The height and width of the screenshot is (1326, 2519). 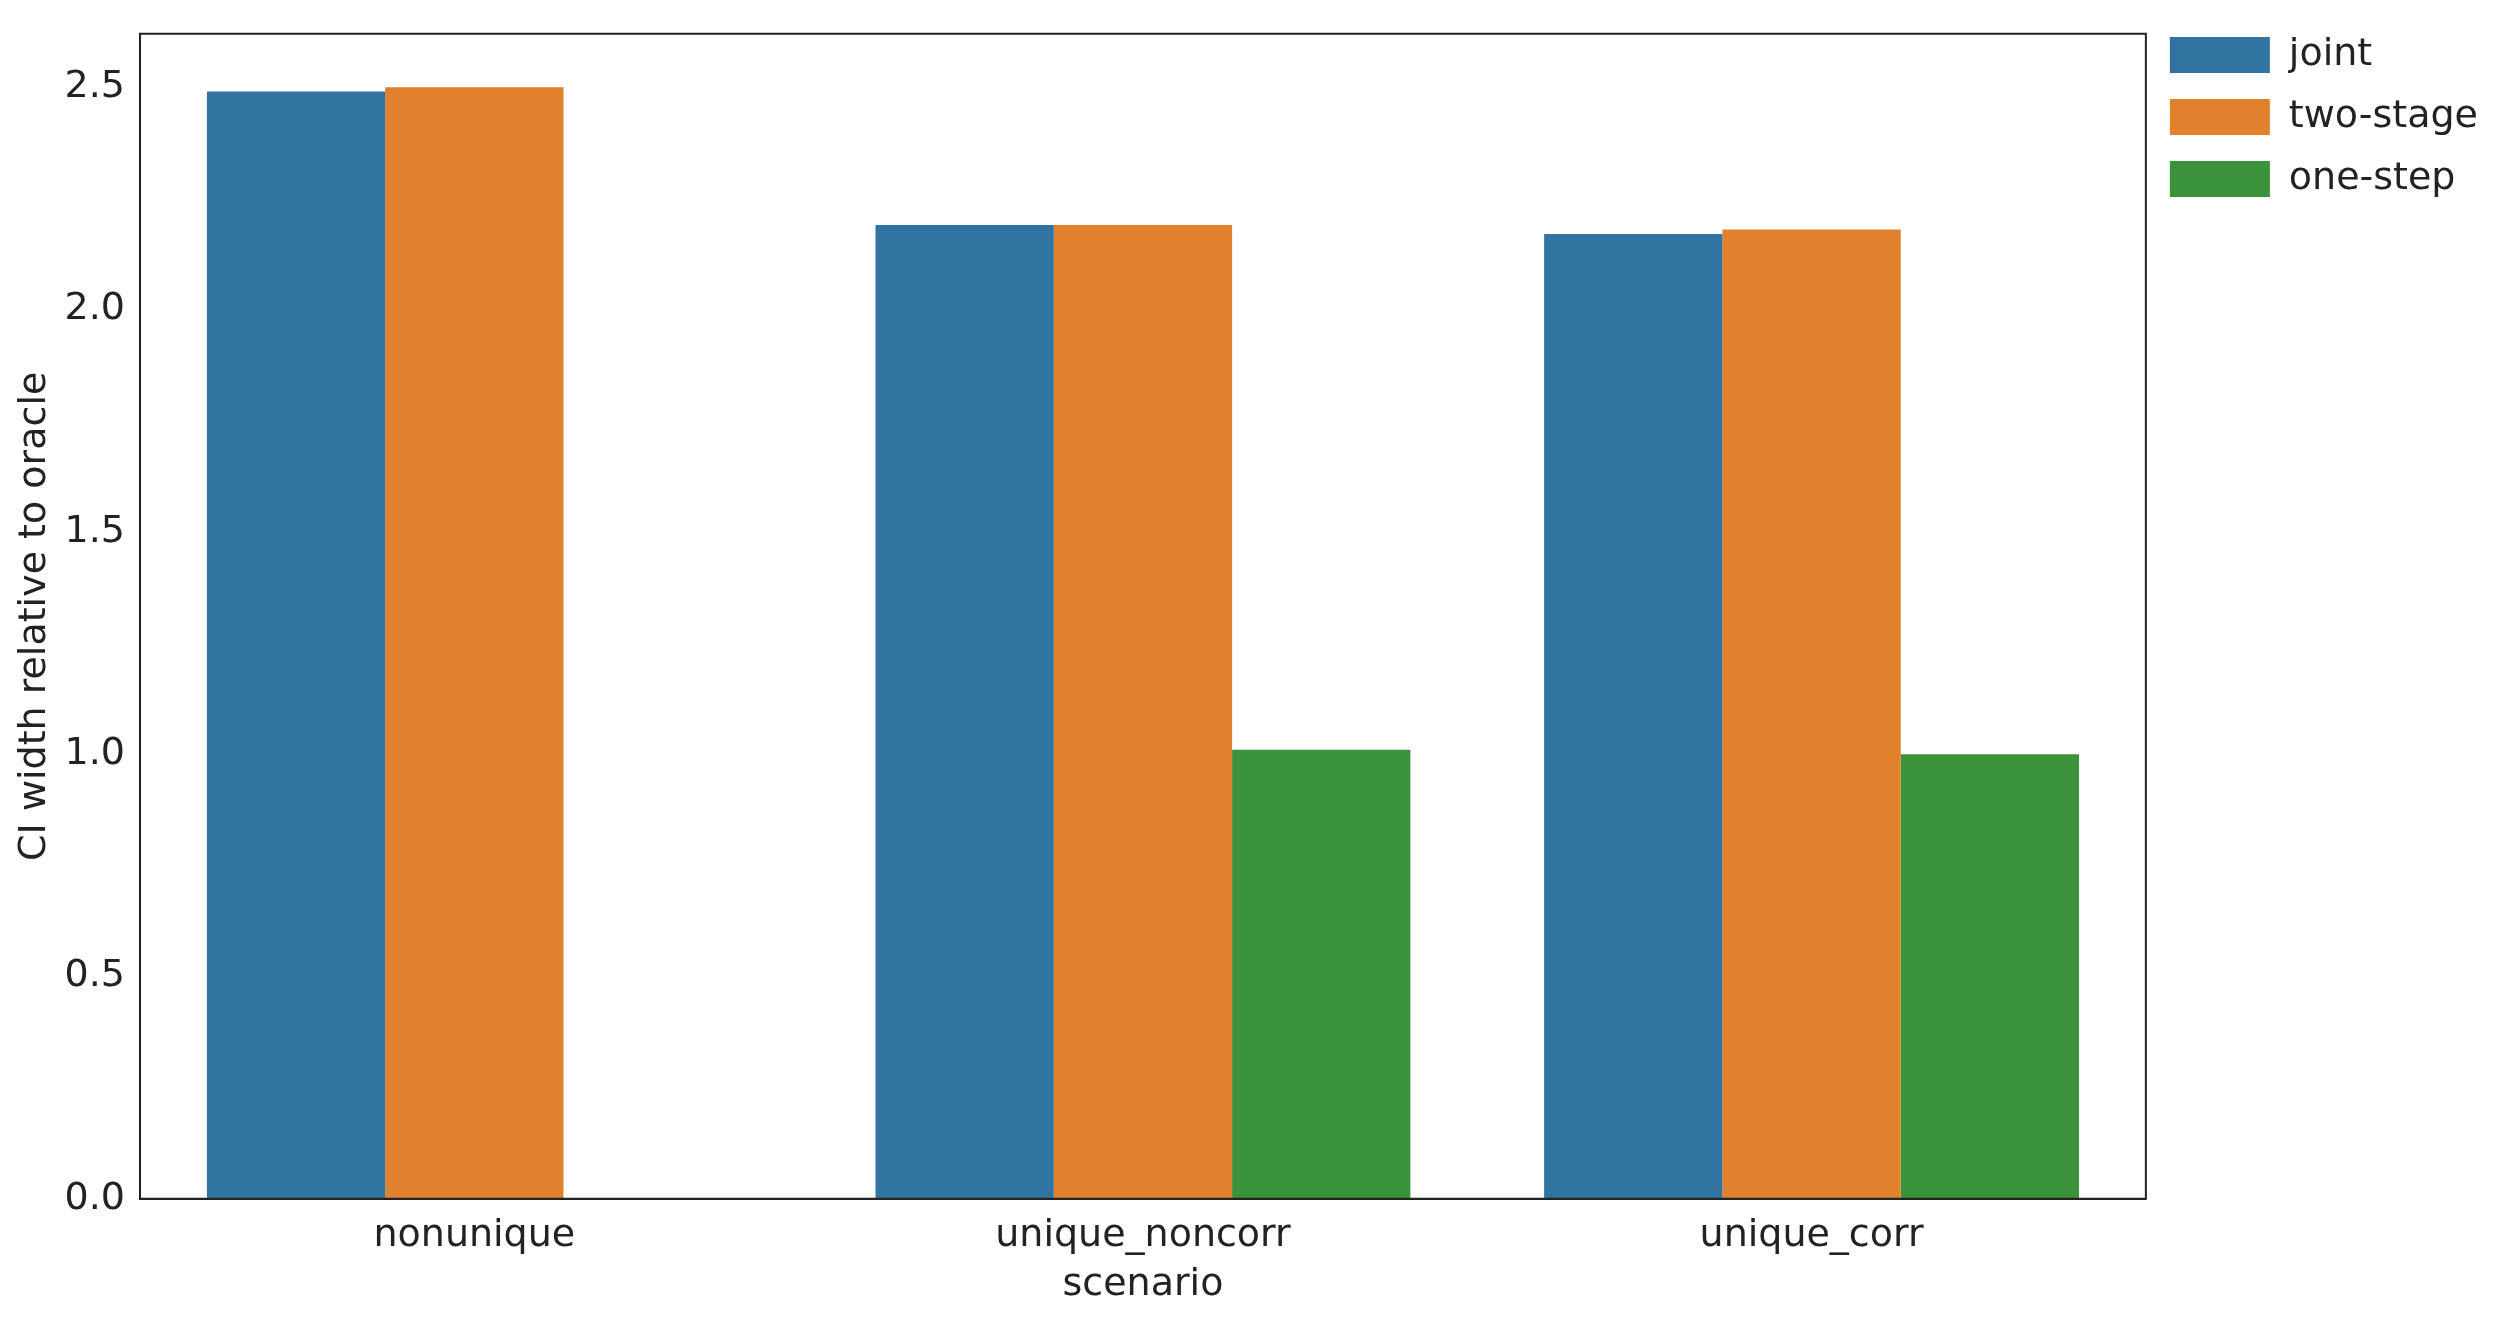 What do you see at coordinates (2383, 113) in the screenshot?
I see `legend-label: two-stage` at bounding box center [2383, 113].